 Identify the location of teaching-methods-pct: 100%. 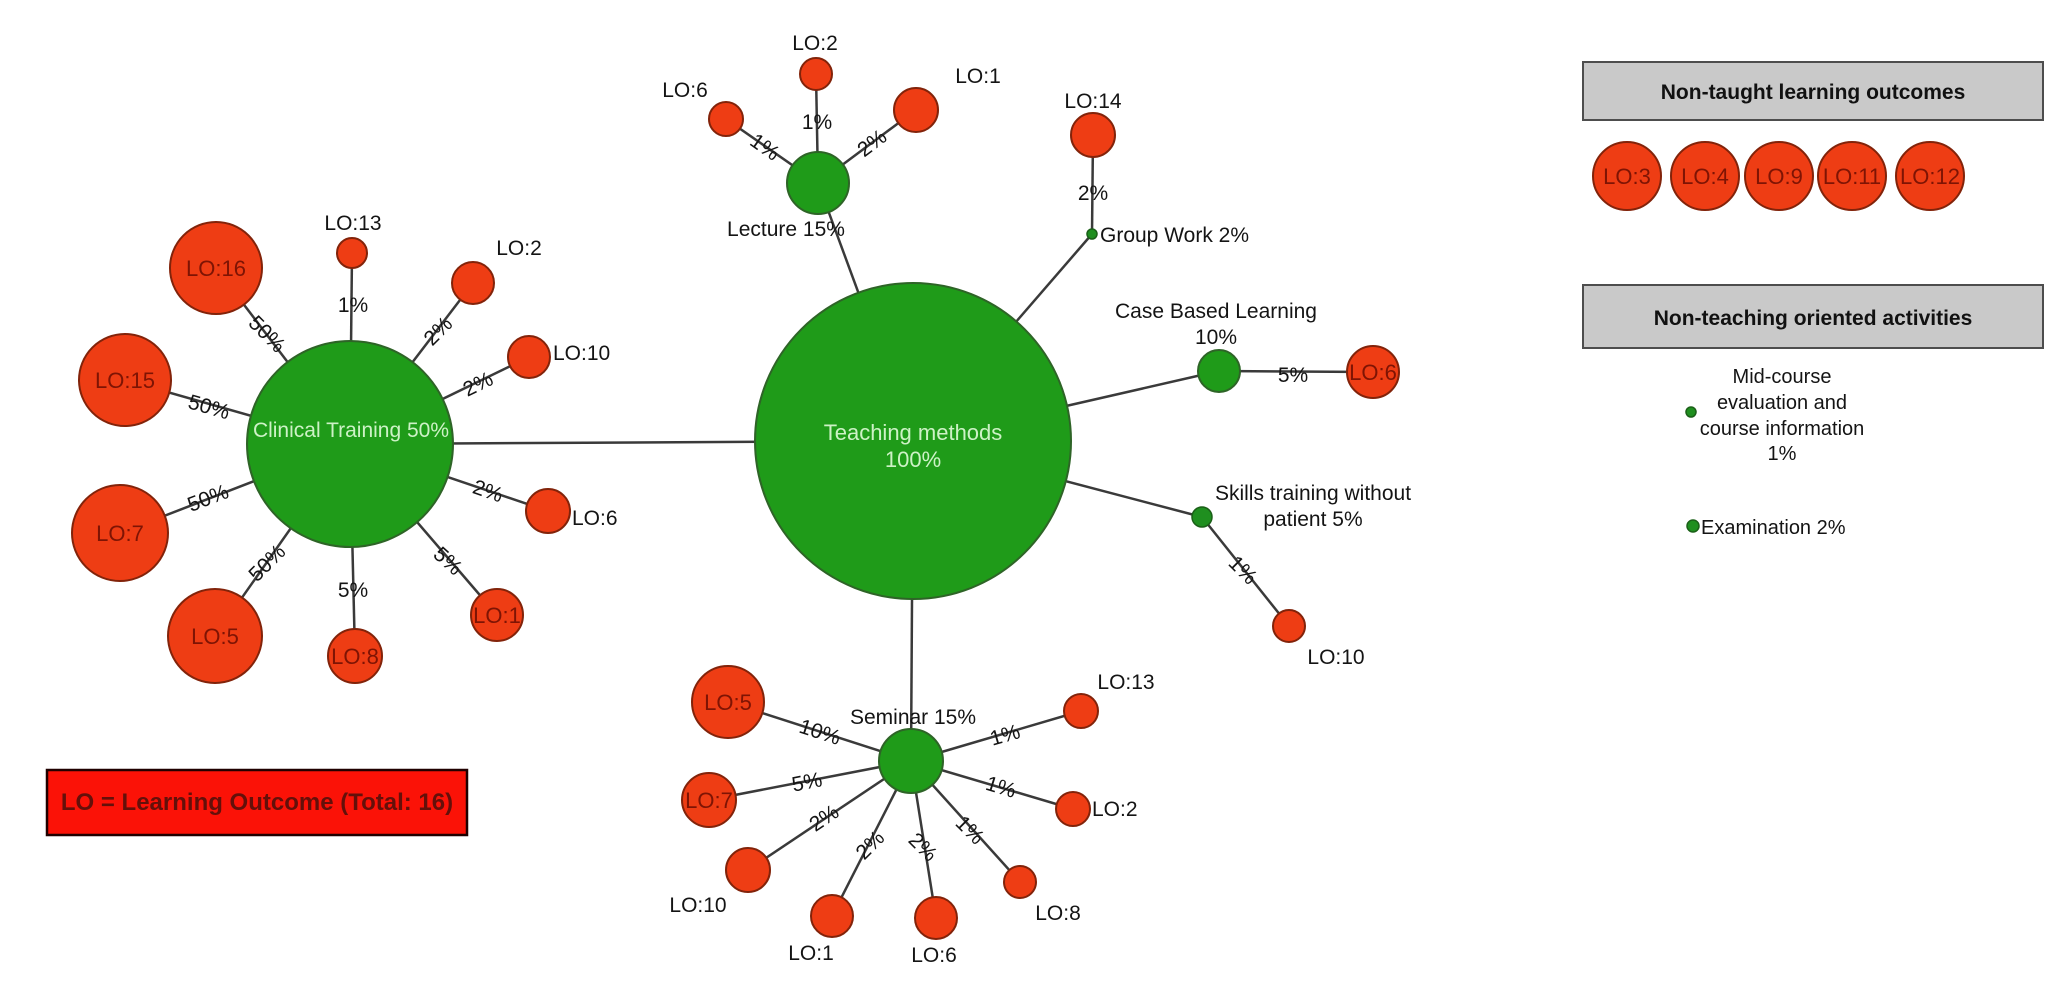
(913, 459).